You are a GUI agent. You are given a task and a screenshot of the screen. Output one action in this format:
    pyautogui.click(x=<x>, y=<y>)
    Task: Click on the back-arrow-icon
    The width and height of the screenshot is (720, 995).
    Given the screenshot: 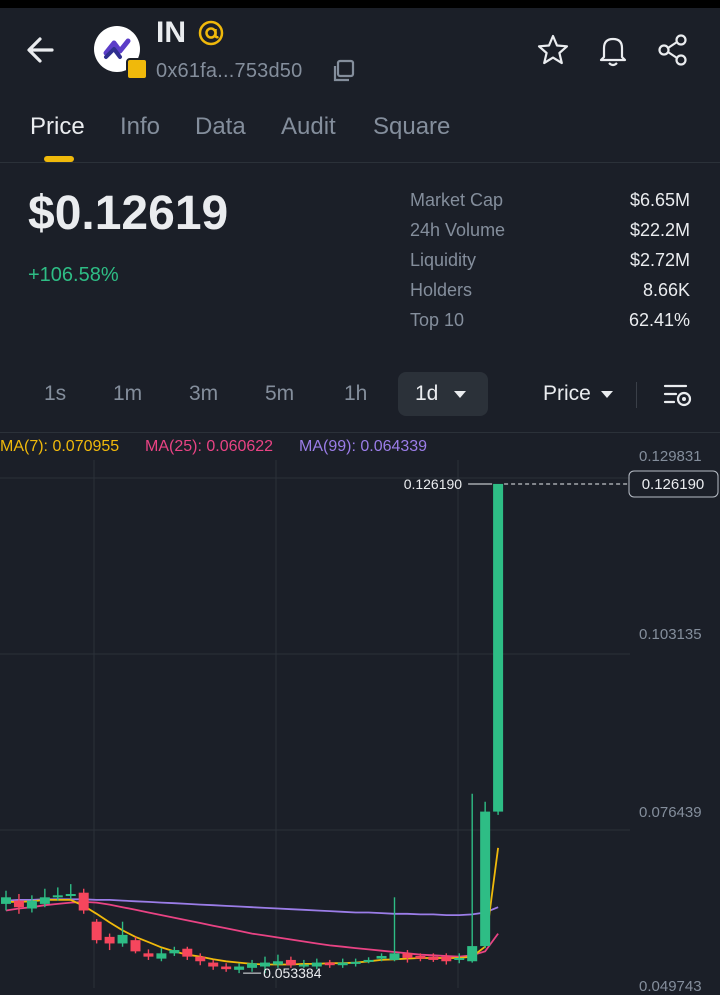 What is the action you would take?
    pyautogui.click(x=42, y=50)
    